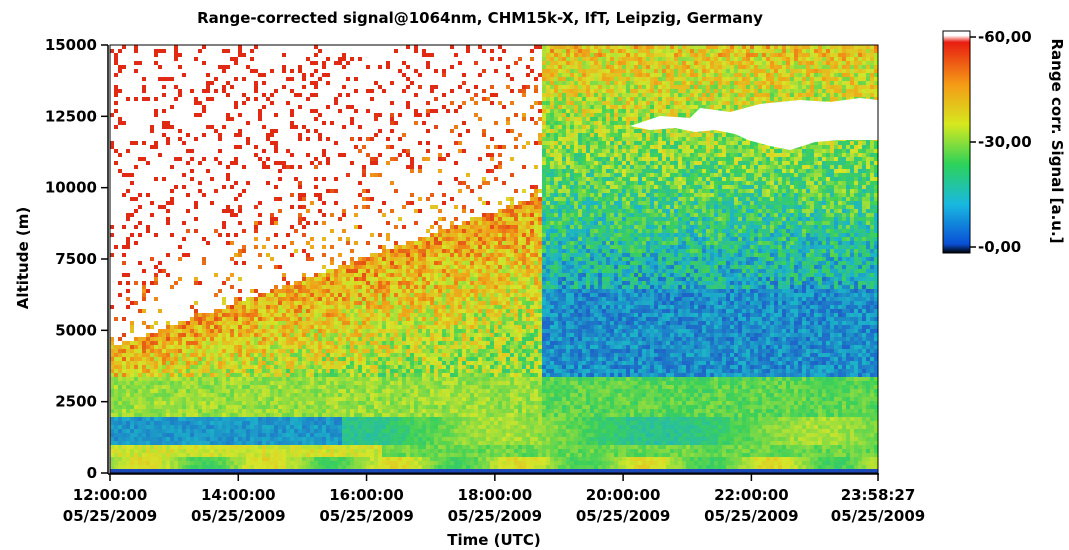 The image size is (1069, 550). I want to click on x-tick-time: 18:00:00, so click(495, 495).